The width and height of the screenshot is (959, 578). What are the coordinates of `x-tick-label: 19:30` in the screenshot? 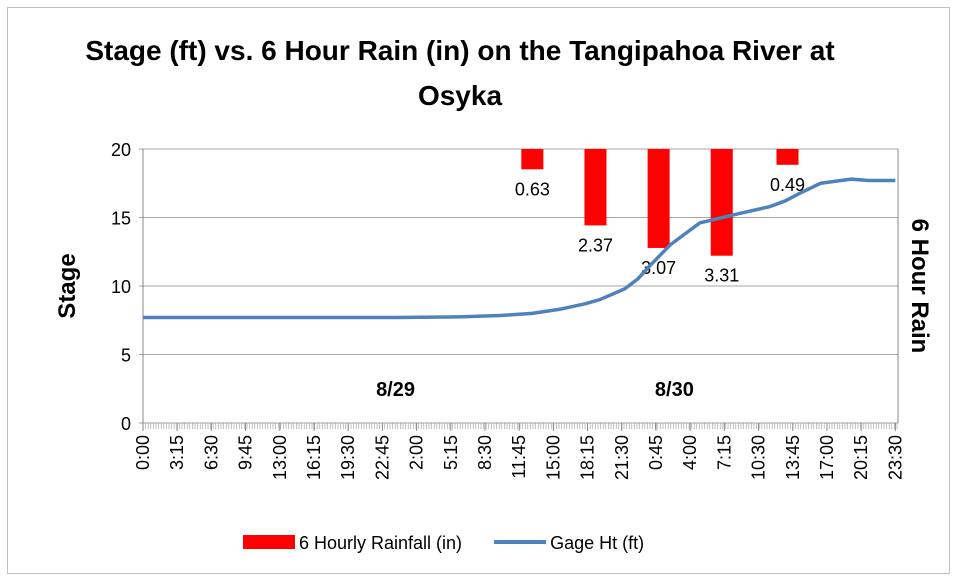 It's located at (348, 457).